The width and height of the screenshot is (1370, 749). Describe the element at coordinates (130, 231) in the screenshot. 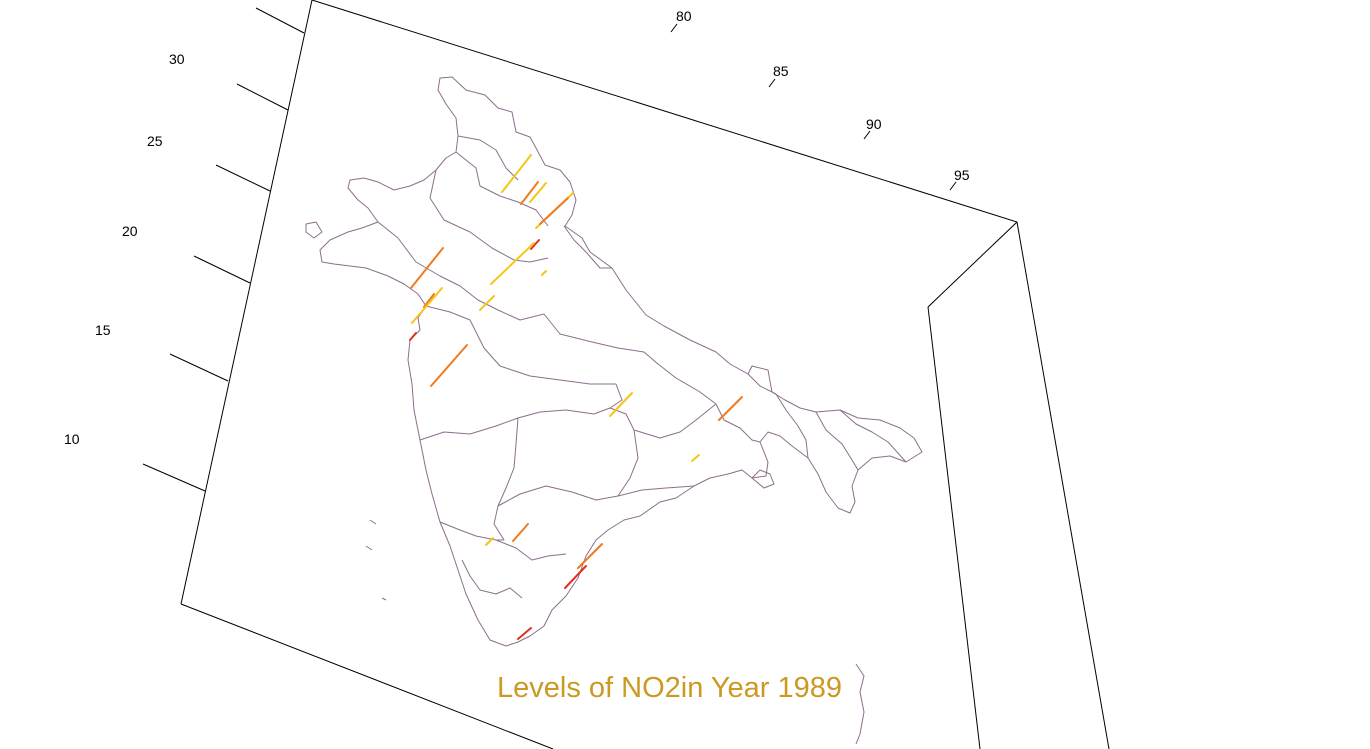

I see `lat-tick-label: 20` at that location.